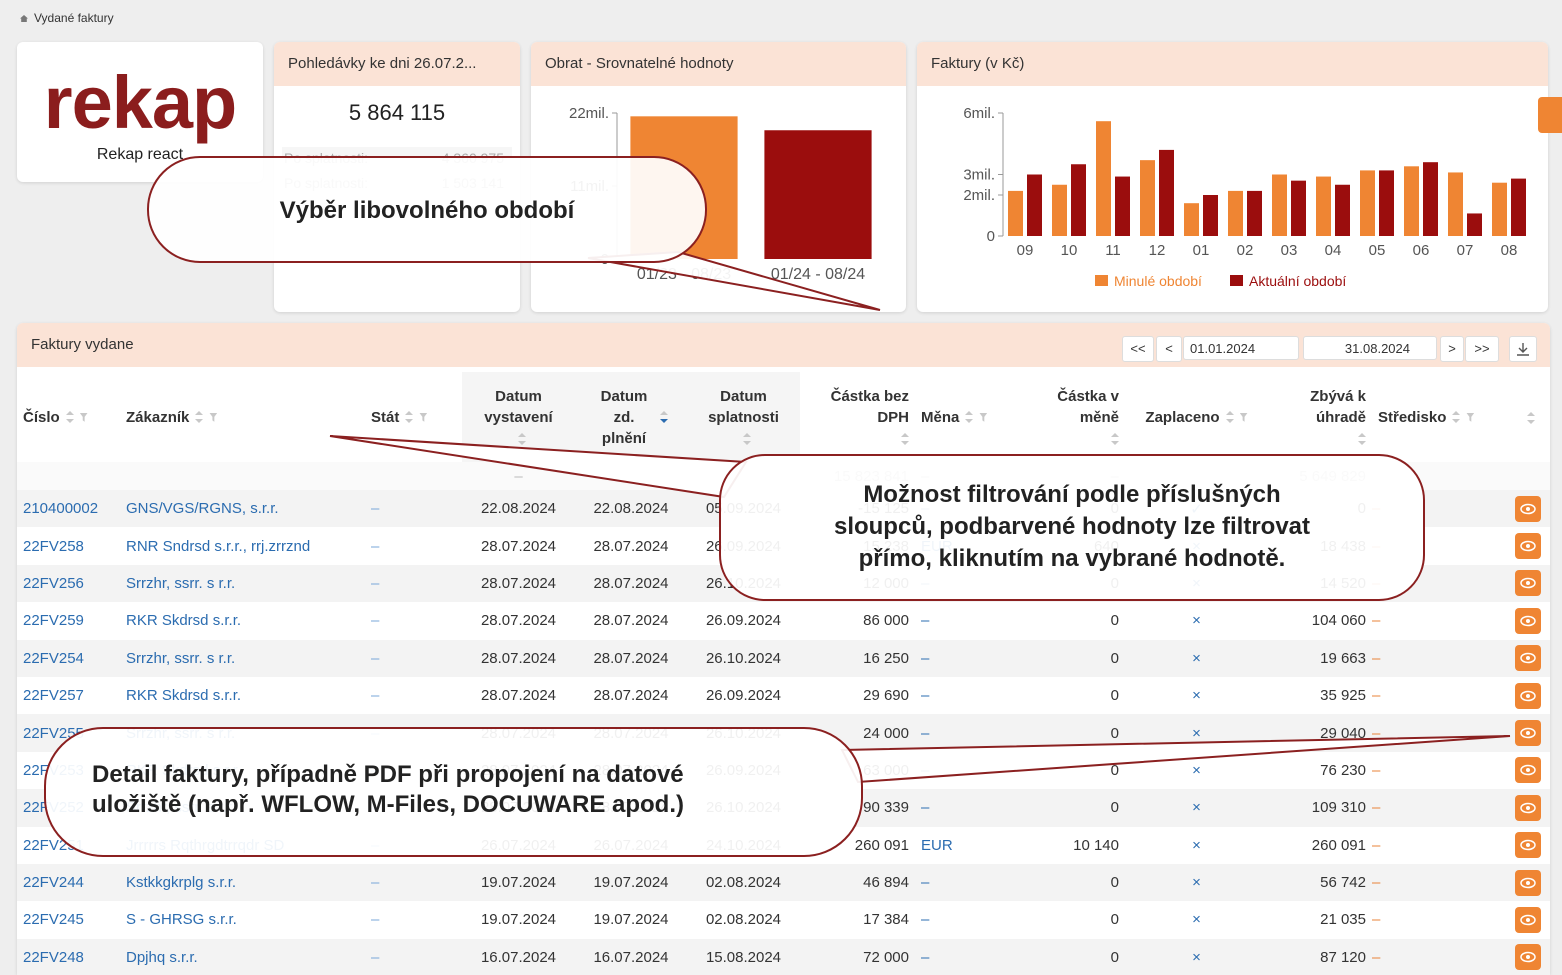 Image resolution: width=1562 pixels, height=975 pixels. I want to click on cell: Kstkkgkrplg s.r.r., so click(242, 882).